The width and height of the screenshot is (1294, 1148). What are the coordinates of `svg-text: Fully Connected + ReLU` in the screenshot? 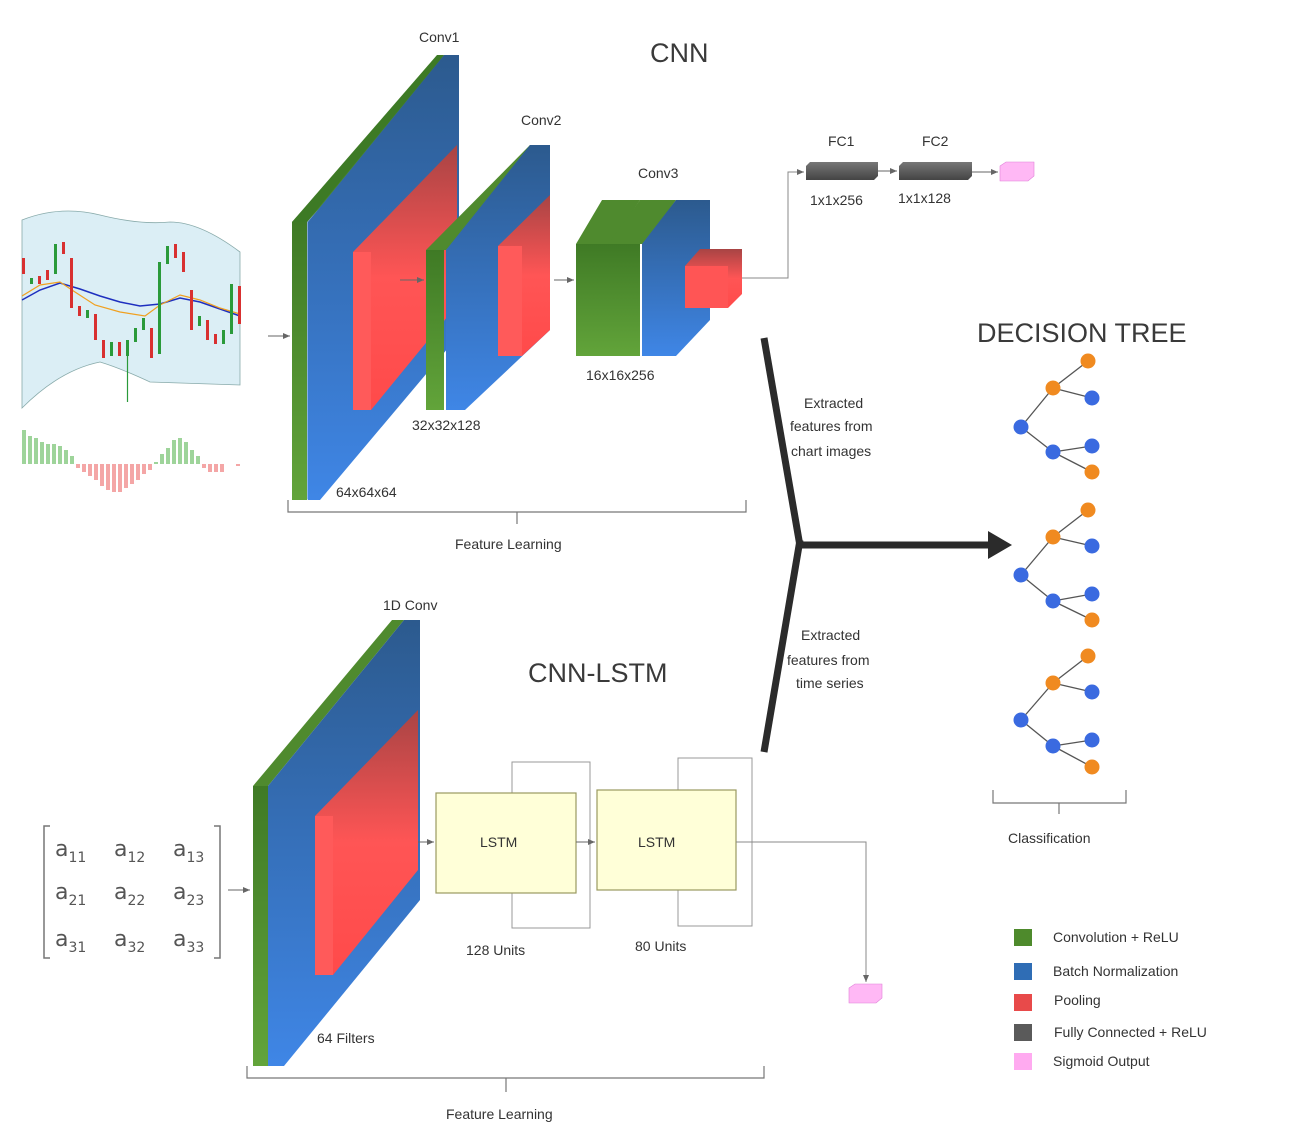 It's located at (1130, 1032).